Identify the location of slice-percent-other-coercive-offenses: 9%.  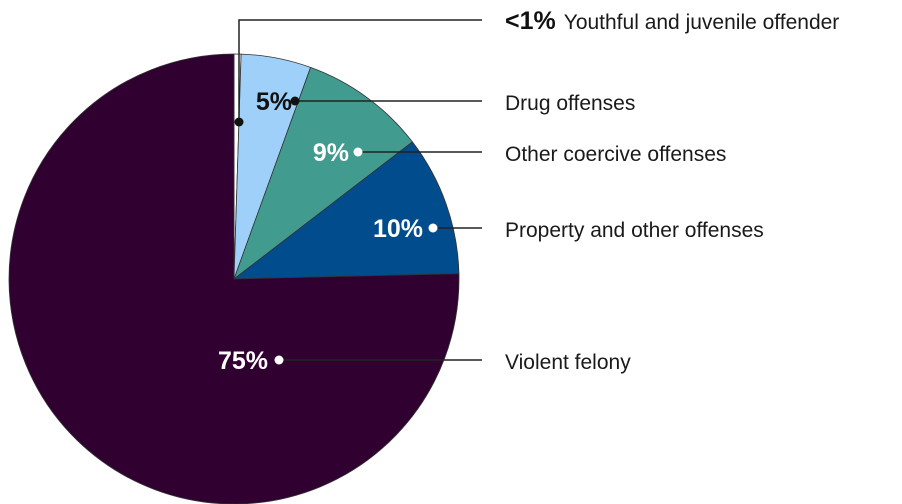
(331, 153).